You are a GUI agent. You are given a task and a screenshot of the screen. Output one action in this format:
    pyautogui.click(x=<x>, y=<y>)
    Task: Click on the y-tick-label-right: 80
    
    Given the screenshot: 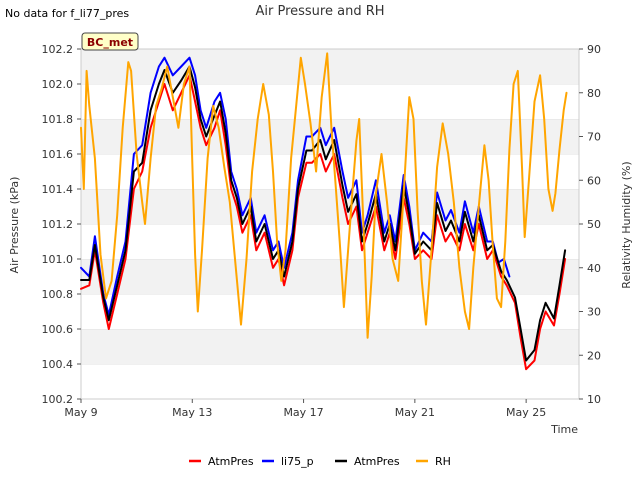 What is the action you would take?
    pyautogui.click(x=594, y=93)
    